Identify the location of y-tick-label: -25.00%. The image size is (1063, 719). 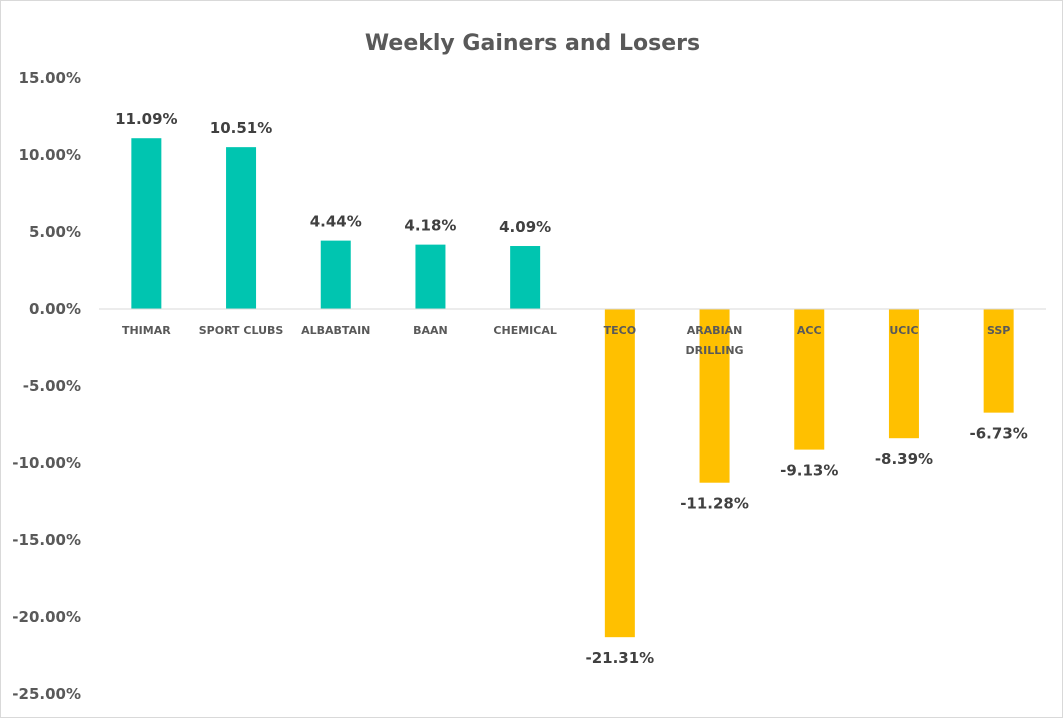
(46, 694).